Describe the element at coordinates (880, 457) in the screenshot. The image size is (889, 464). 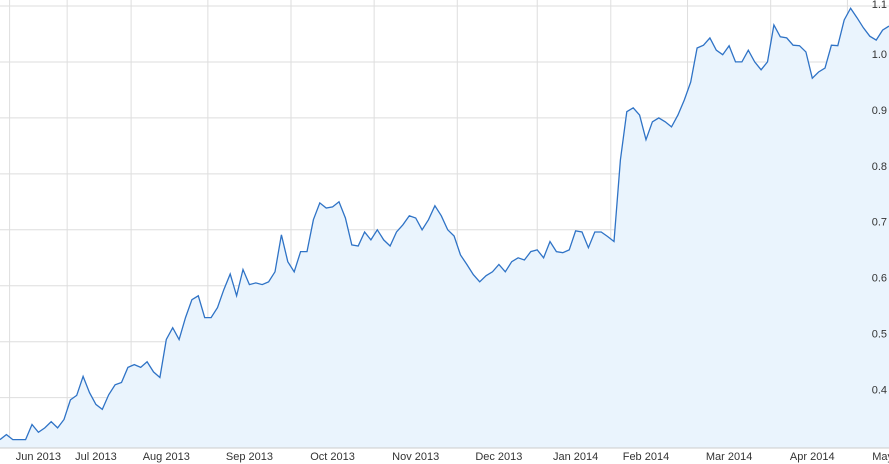
I see `x-tick-label: May` at that location.